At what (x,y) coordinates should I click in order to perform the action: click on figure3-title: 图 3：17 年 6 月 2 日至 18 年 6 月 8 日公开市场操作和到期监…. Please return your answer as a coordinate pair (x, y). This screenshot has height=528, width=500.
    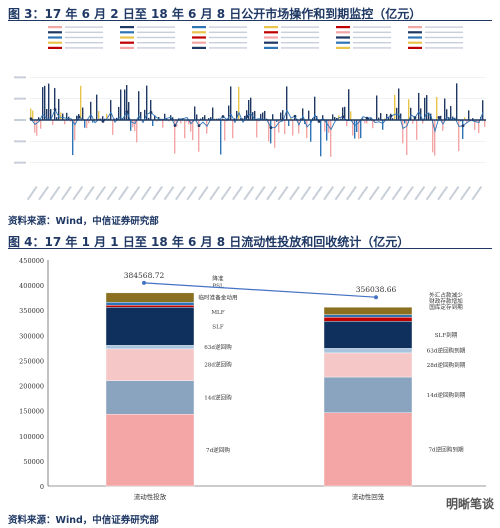
    Looking at the image, I should click on (215, 14).